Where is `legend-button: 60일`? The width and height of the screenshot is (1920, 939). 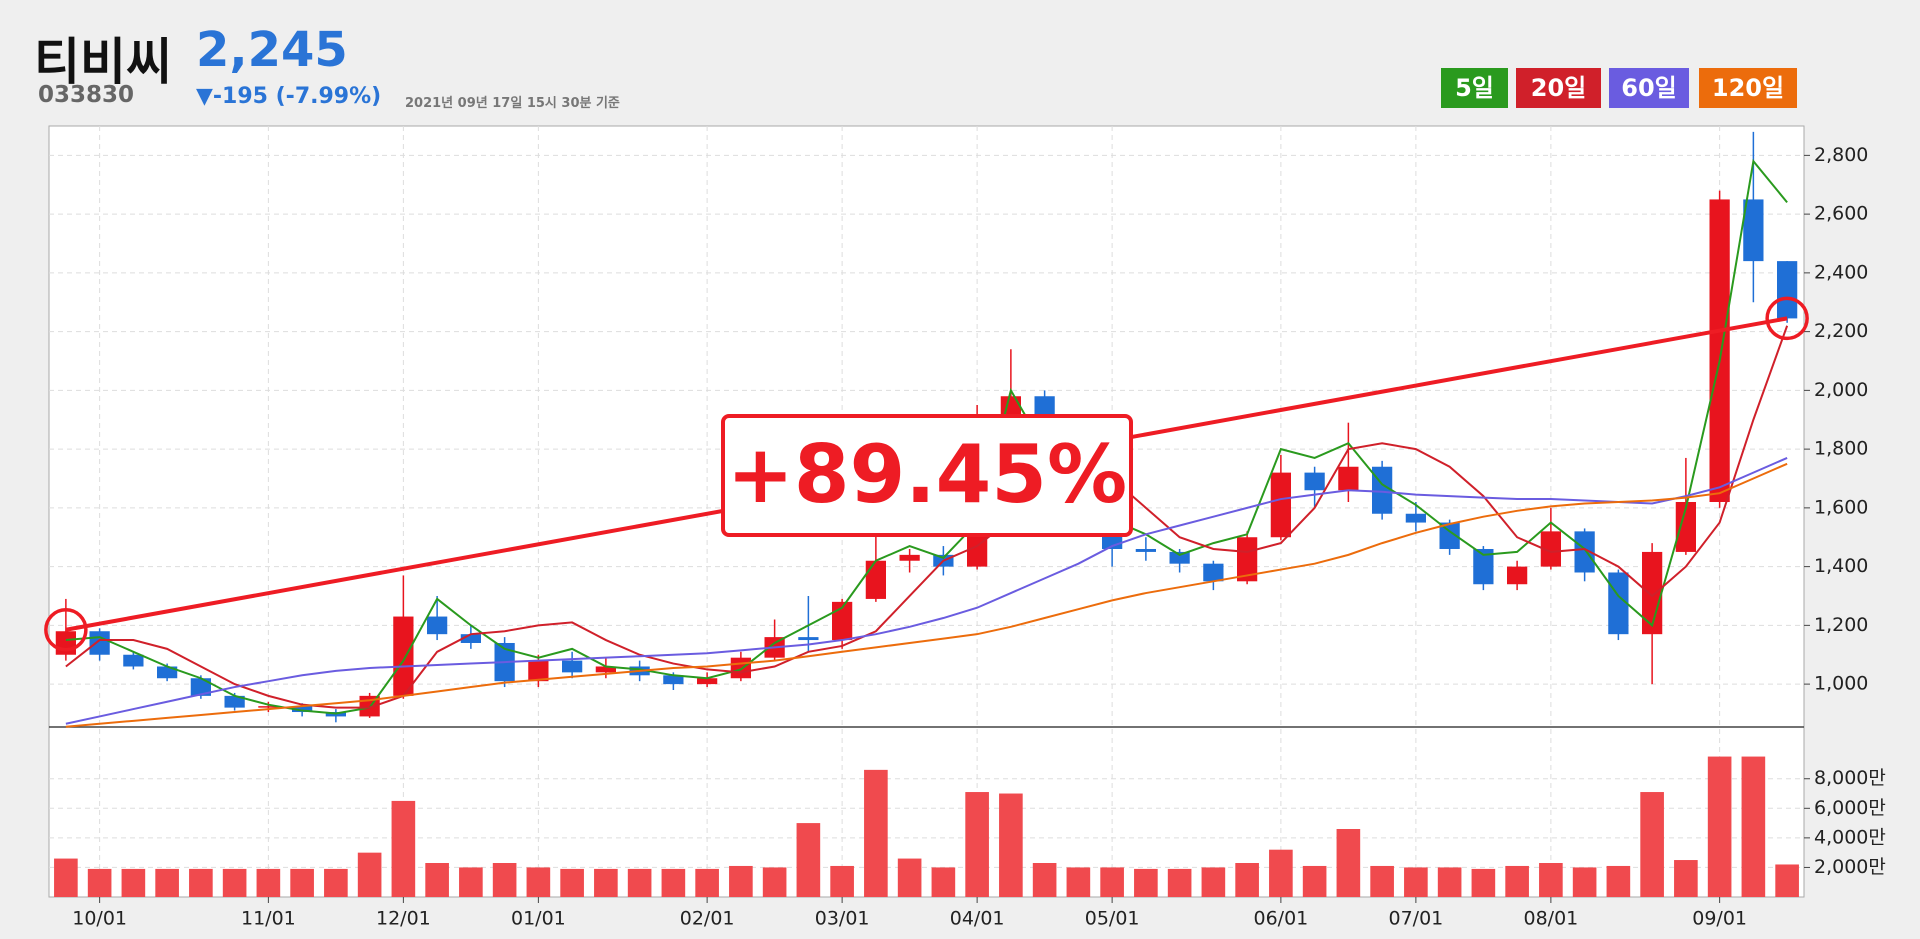
legend-button: 60일 is located at coordinates (1649, 88).